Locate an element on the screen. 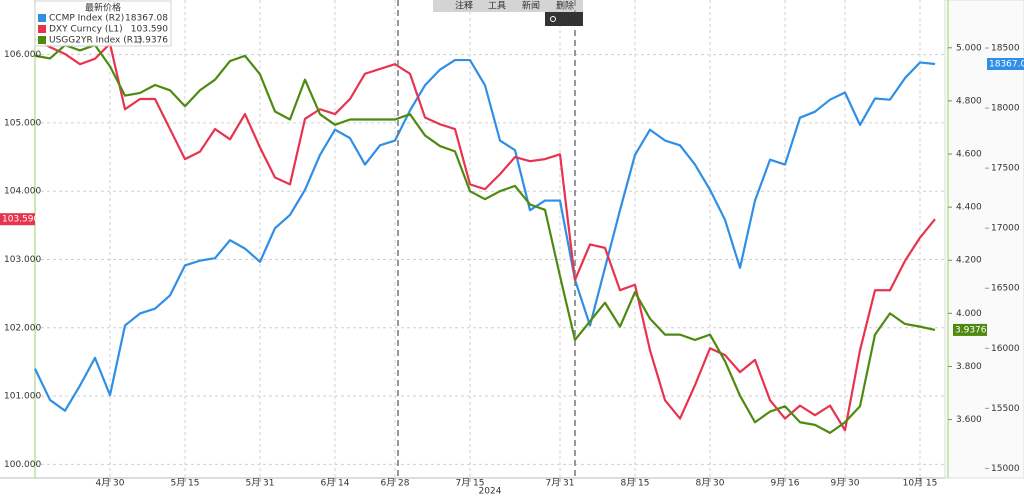 This screenshot has height=496, width=1024. reset-label: 重设 is located at coordinates (570, 19).